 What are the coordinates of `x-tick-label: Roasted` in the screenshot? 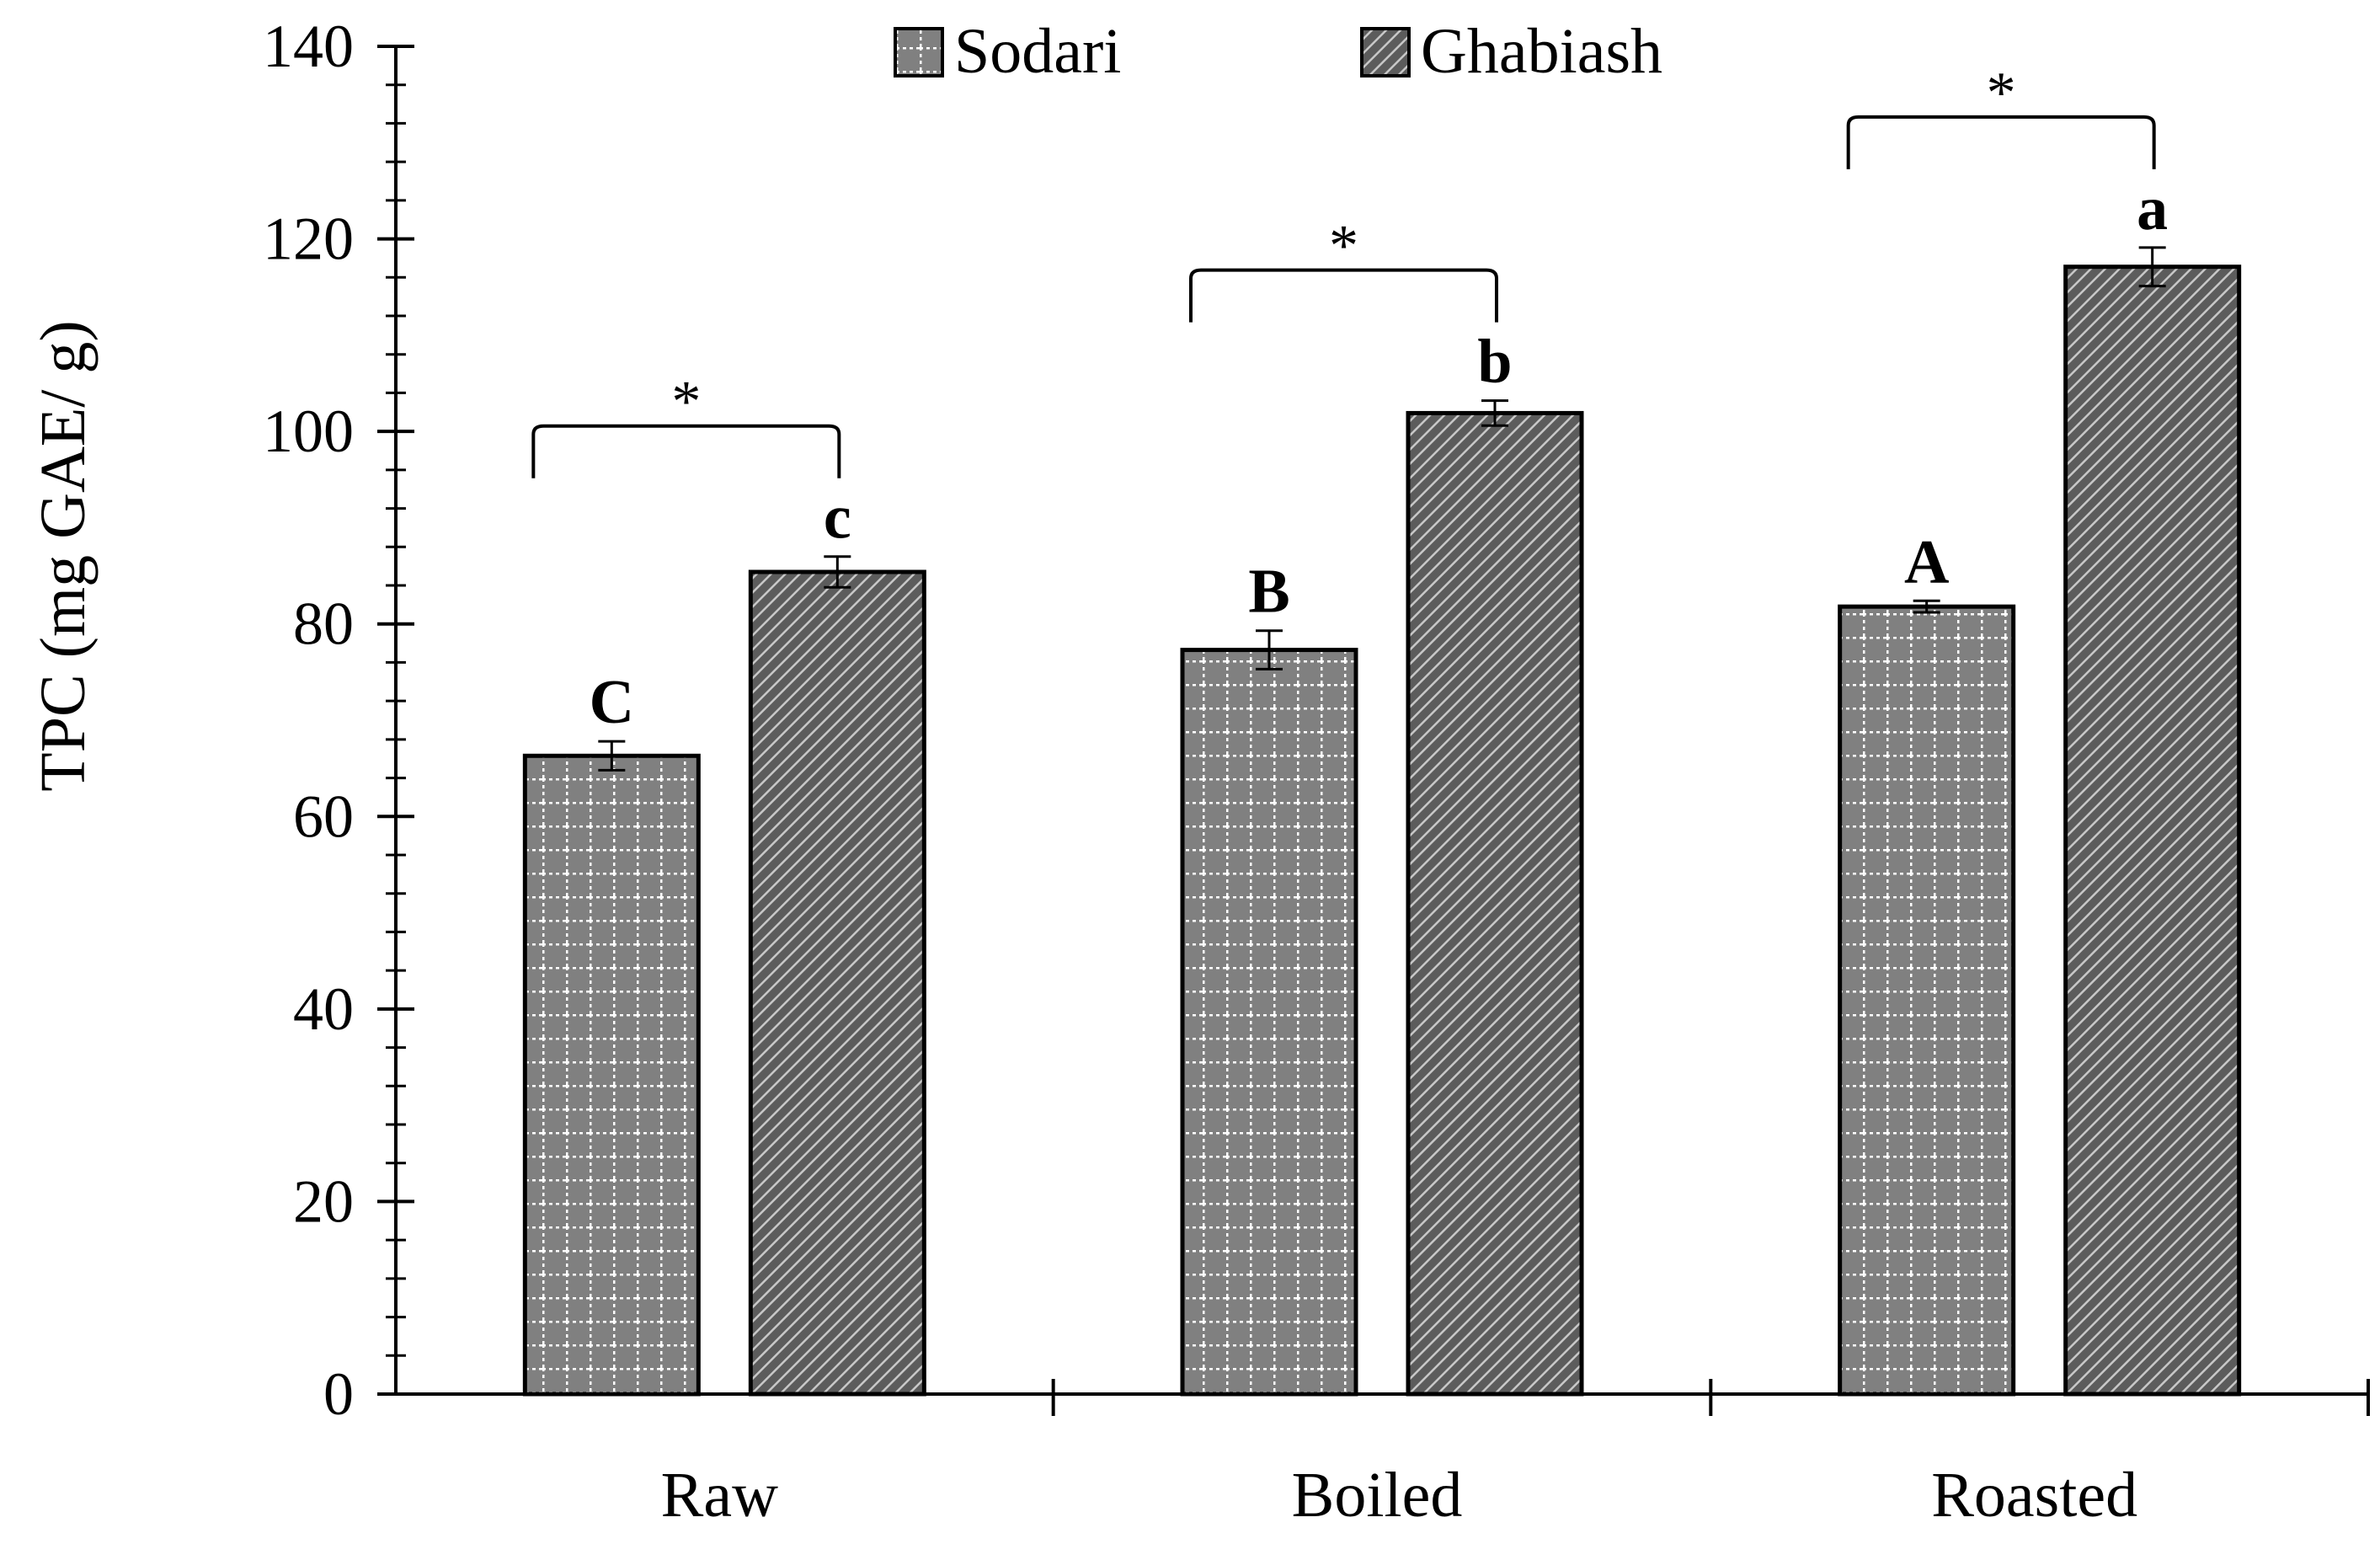 It's located at (2034, 1495).